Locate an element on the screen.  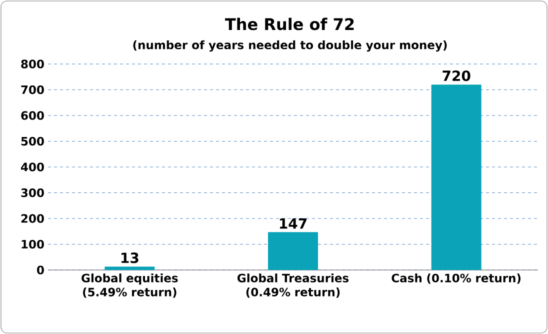
data-label: 720 is located at coordinates (456, 76).